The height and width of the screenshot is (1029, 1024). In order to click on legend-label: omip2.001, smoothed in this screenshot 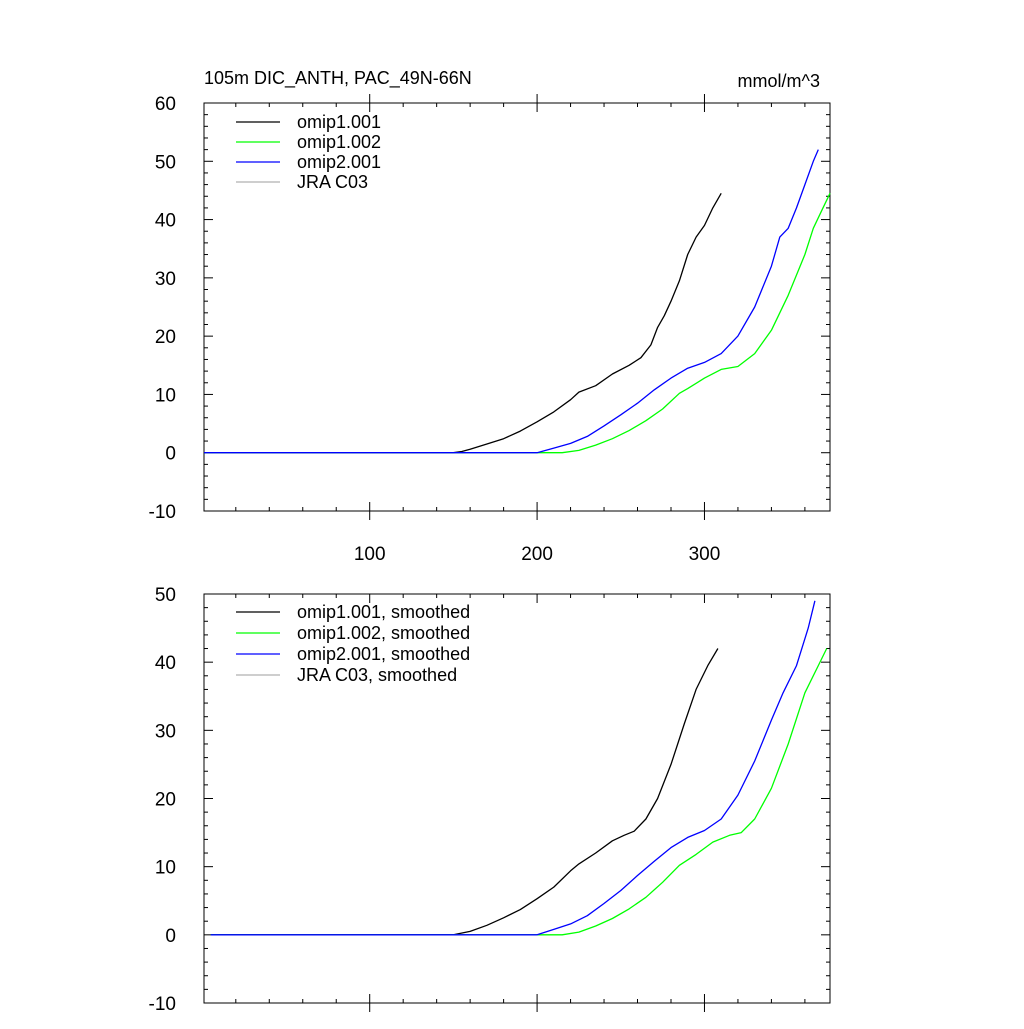, I will do `click(383, 654)`.